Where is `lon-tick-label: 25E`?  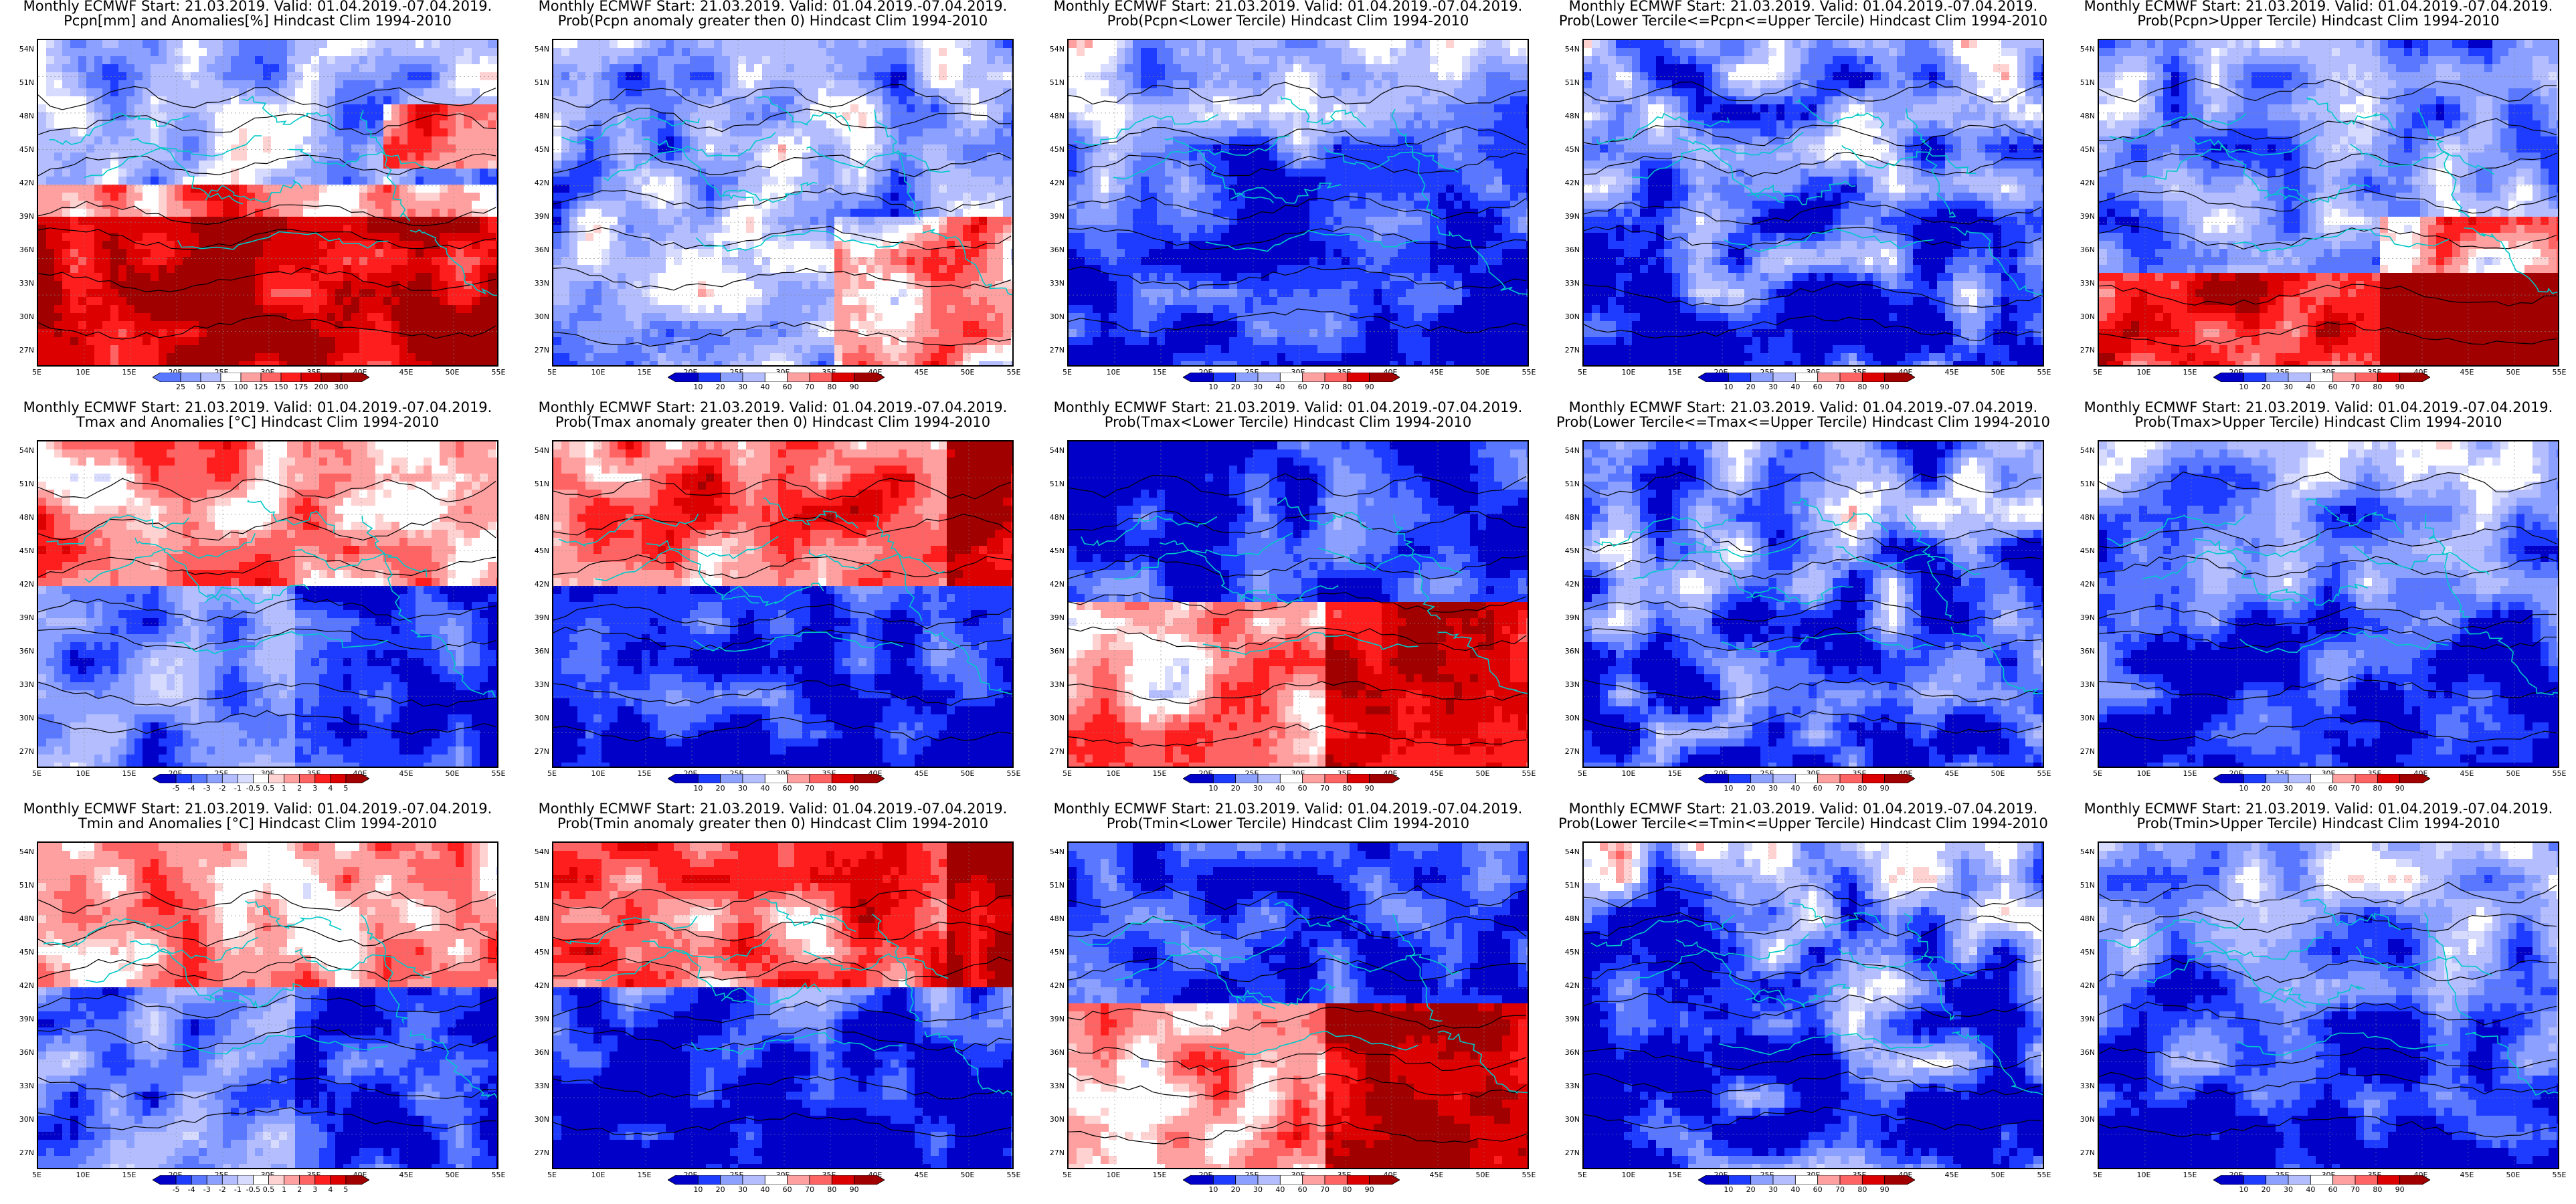
lon-tick-label: 25E is located at coordinates (1767, 372).